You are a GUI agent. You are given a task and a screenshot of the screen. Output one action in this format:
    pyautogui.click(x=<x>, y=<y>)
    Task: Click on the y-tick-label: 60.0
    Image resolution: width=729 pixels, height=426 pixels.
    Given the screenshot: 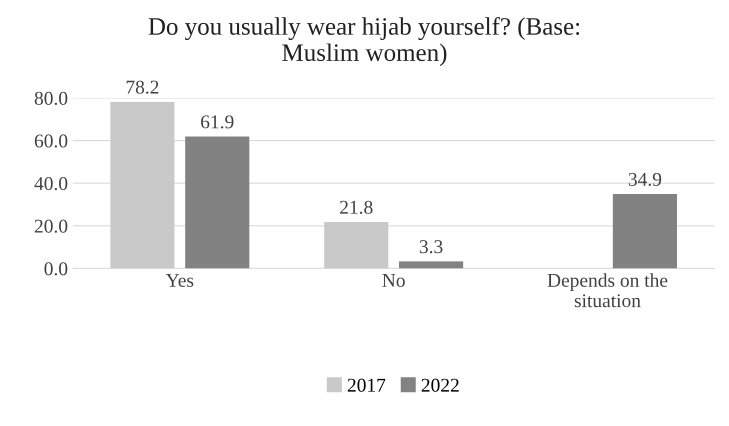 What is the action you would take?
    pyautogui.click(x=51, y=141)
    